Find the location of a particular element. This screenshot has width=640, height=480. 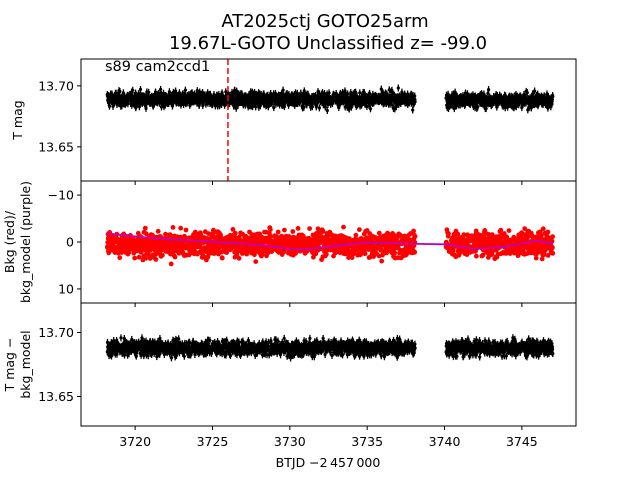

chart-title-line-2: 19.67L-GOTO Unclassified z= -99.0 is located at coordinates (328, 43).